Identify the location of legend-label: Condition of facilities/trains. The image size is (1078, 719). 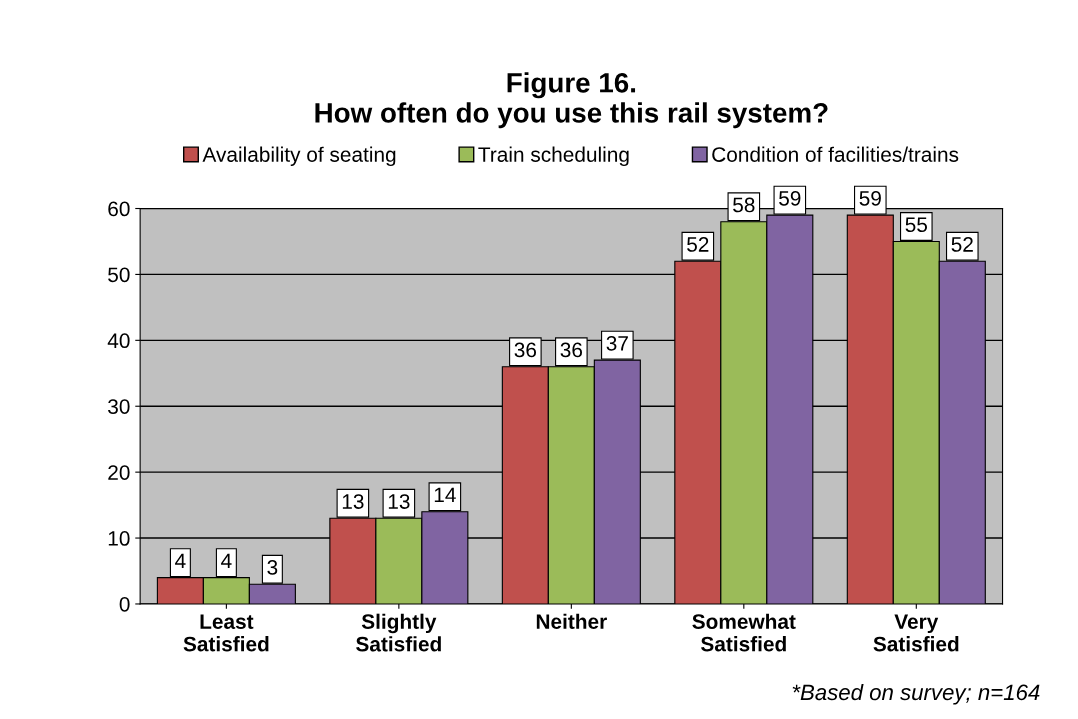
(835, 154).